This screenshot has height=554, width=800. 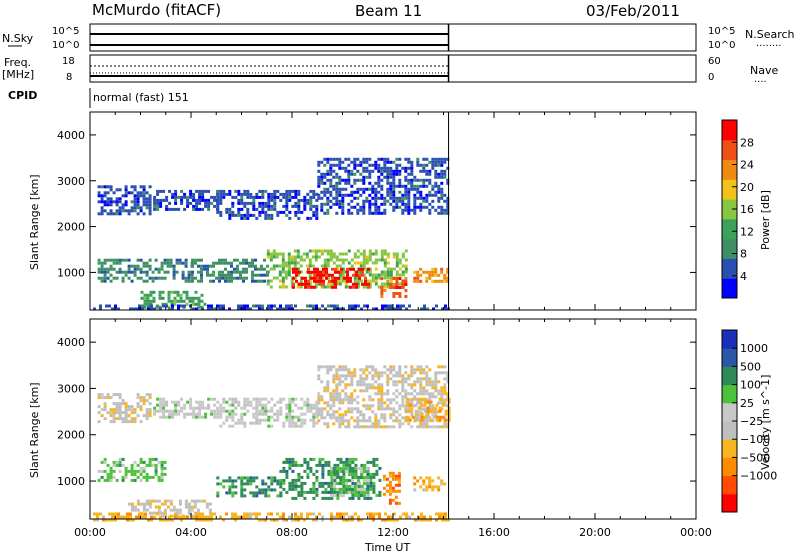 What do you see at coordinates (270, 68) in the screenshot?
I see `freq-trace` at bounding box center [270, 68].